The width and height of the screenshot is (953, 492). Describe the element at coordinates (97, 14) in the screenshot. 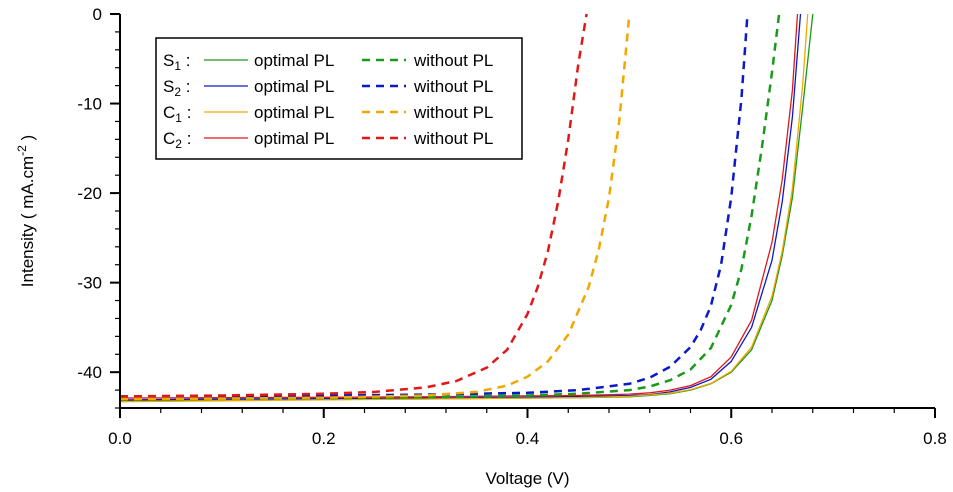

I see `y-tick-label: 0` at that location.